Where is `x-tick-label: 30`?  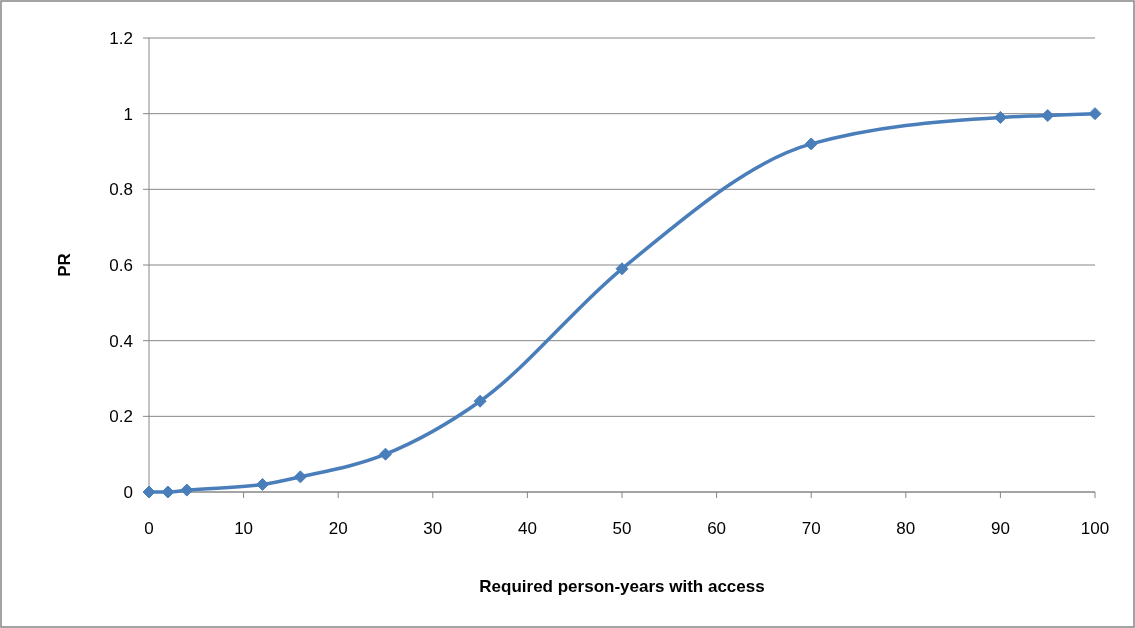
x-tick-label: 30 is located at coordinates (433, 528).